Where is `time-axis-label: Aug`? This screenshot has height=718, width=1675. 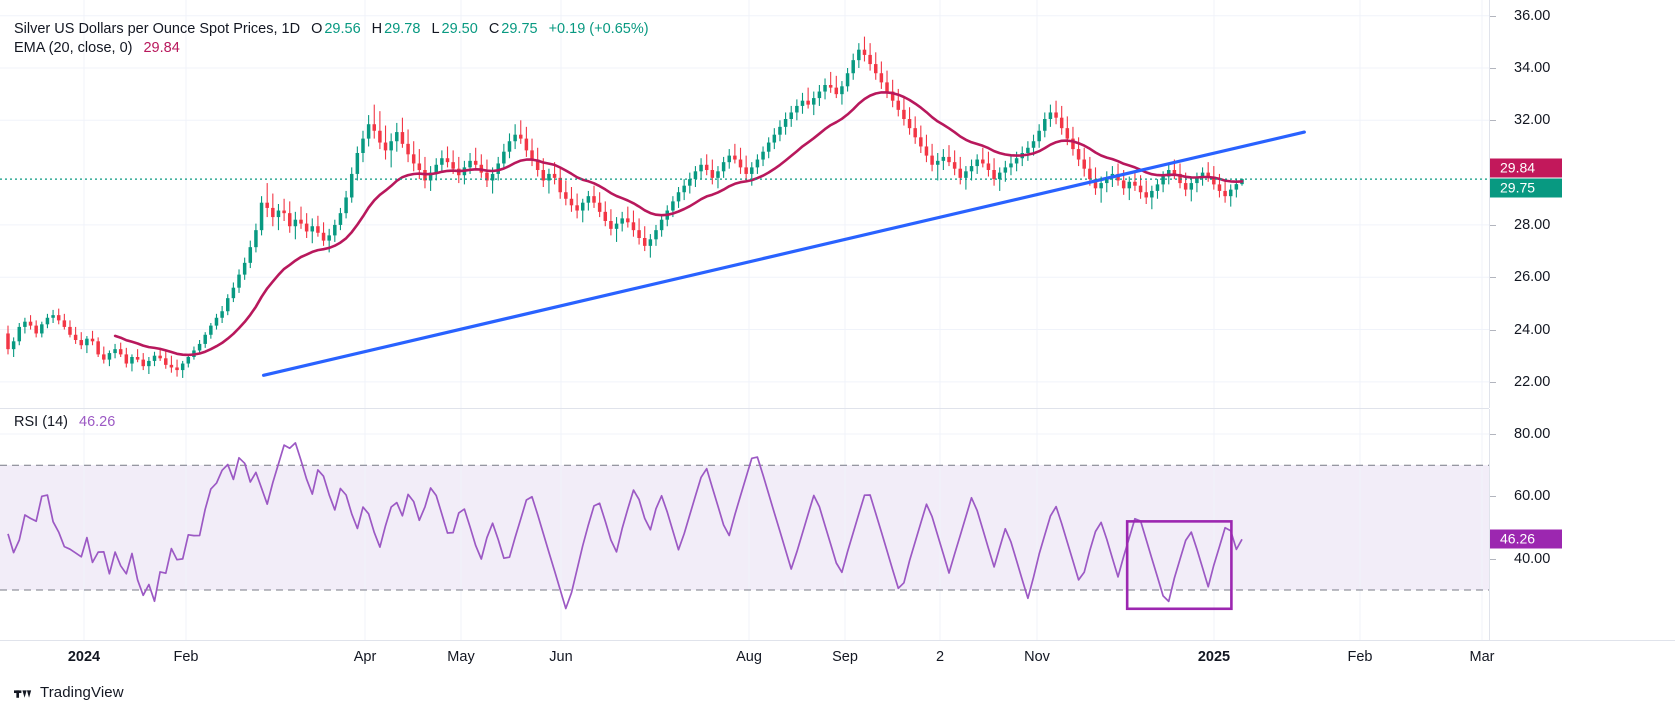
time-axis-label: Aug is located at coordinates (749, 657).